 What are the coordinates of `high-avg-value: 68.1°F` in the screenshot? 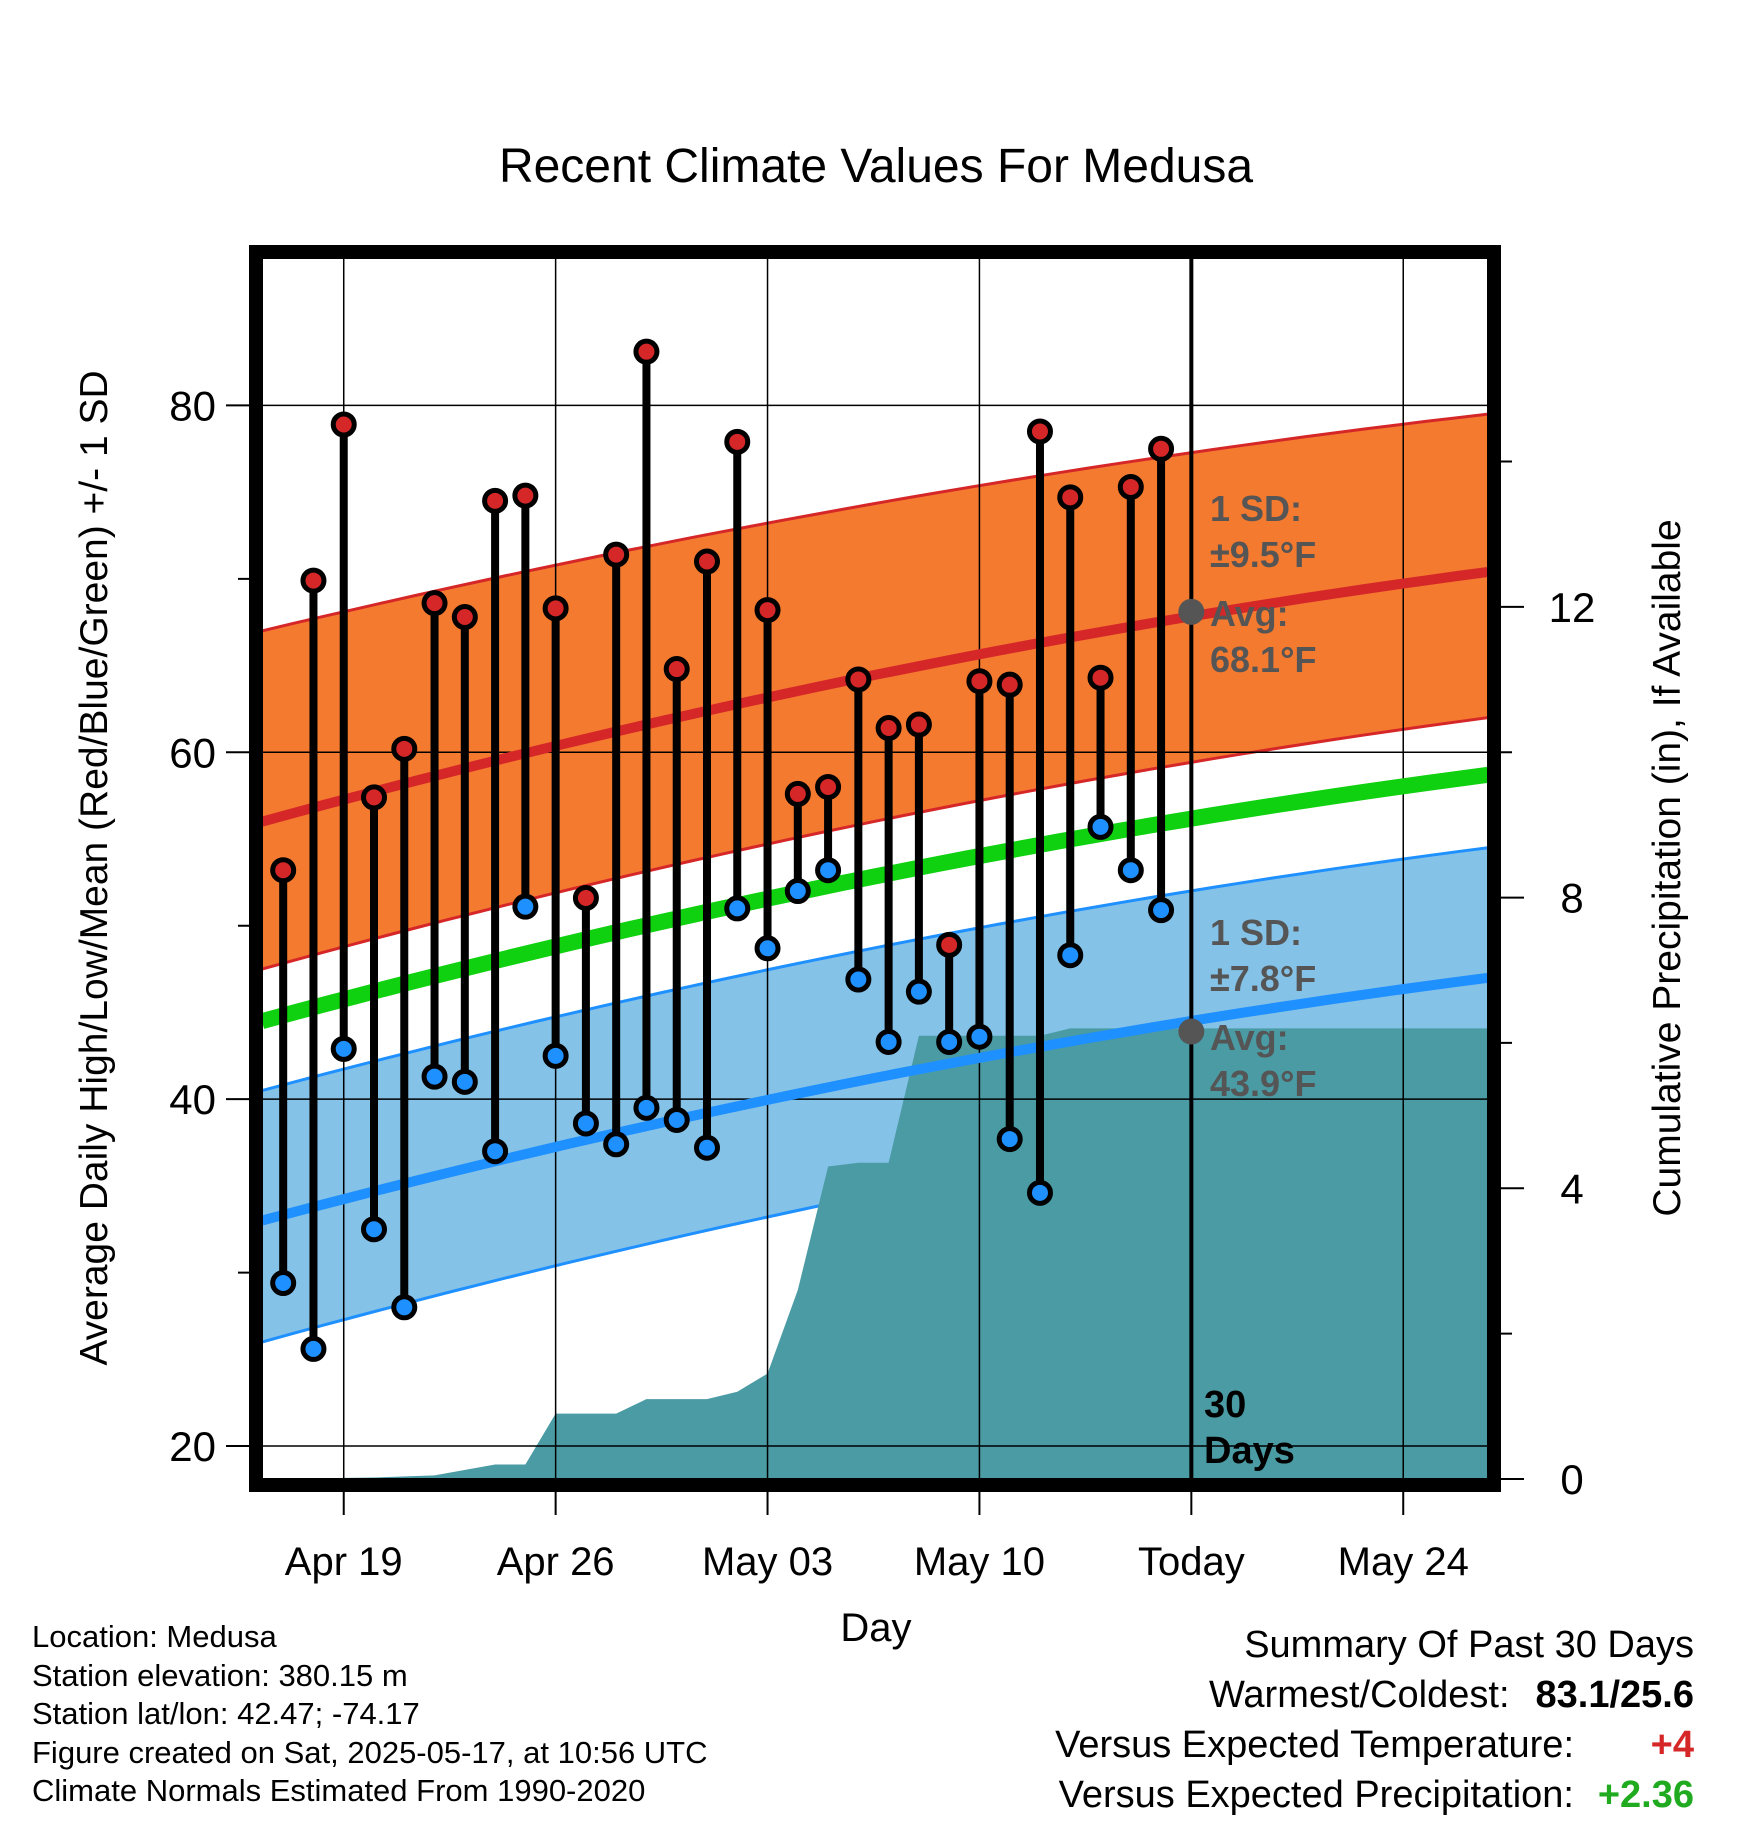 It's located at (1263, 659).